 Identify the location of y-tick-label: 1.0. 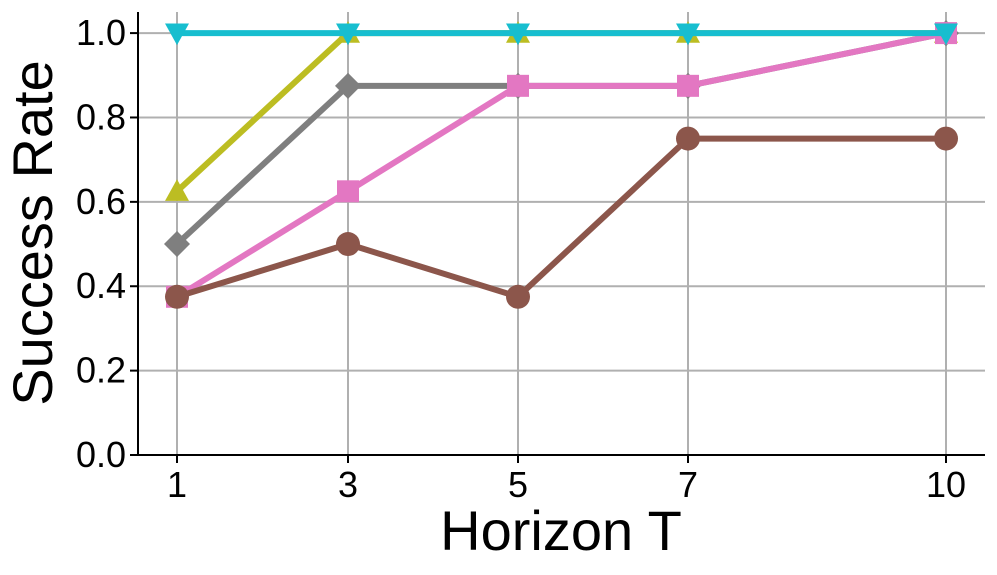
(101, 32).